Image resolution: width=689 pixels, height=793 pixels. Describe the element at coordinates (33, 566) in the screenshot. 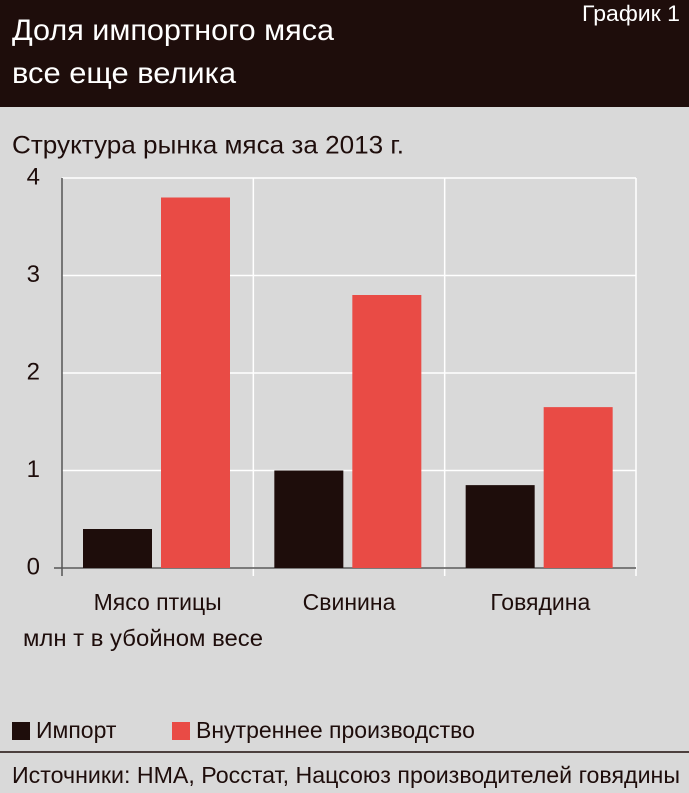

I see `y-tick-label: 0` at that location.